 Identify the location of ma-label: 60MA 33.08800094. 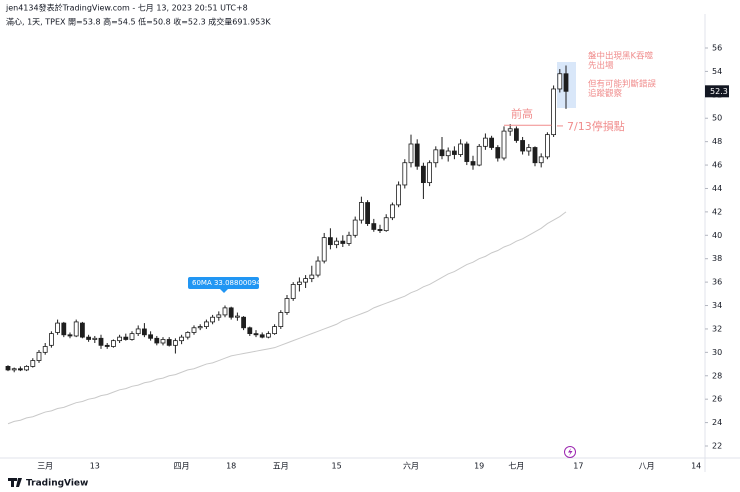
(226, 283).